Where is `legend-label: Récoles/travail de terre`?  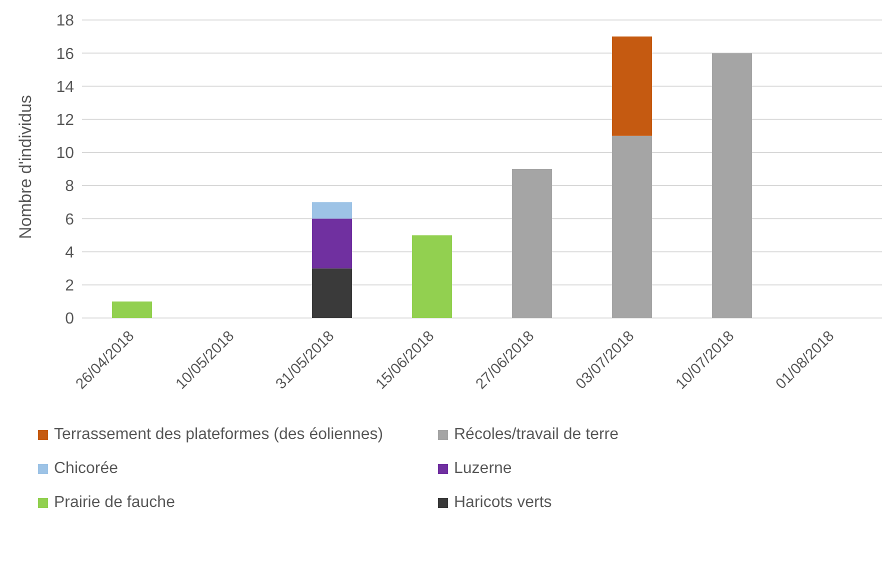 legend-label: Récoles/travail de terre is located at coordinates (536, 435).